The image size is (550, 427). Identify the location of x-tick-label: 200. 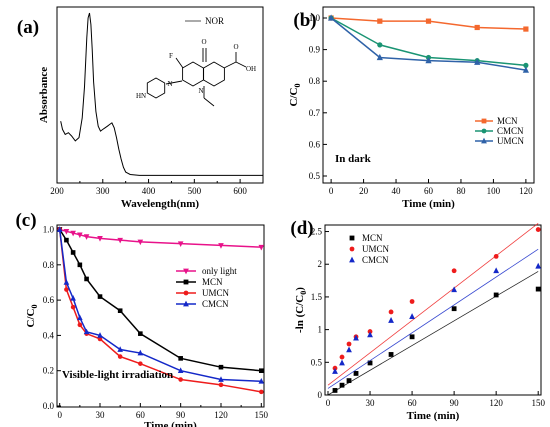
(57, 191).